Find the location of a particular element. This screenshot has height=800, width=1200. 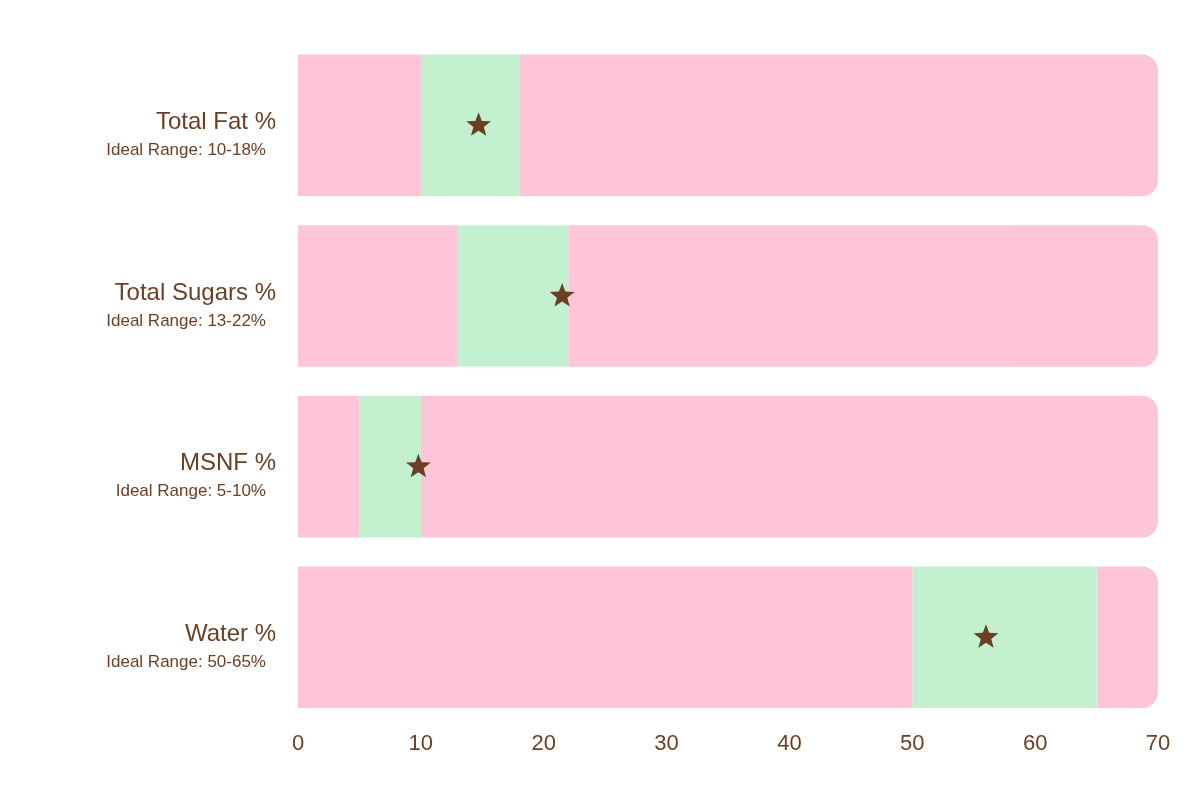

y-tick-label: MSNF % Ideal Range: 5-10% is located at coordinates (195, 474).